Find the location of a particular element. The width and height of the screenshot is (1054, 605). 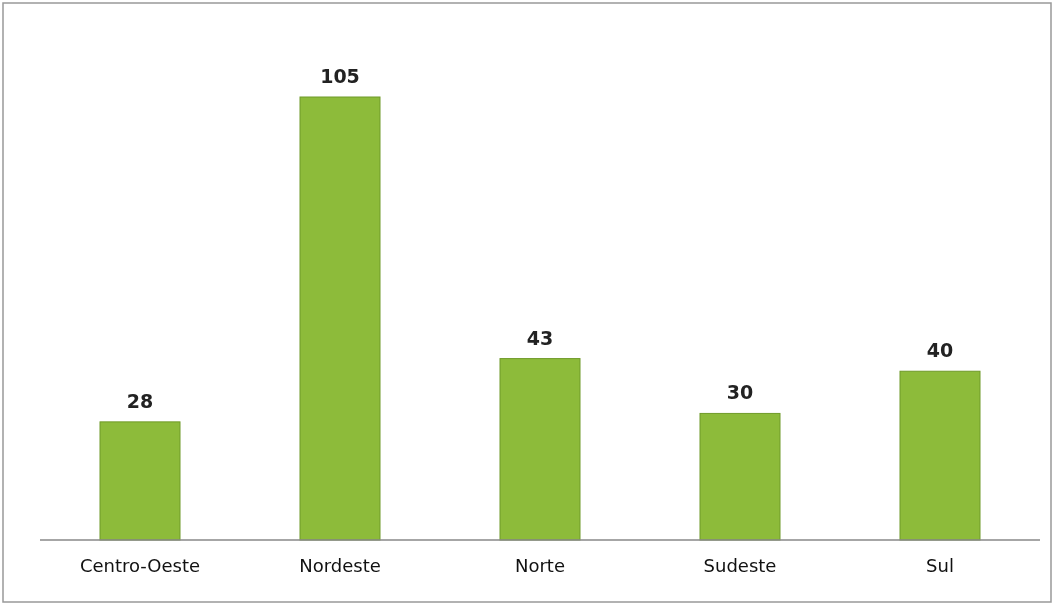

data-label: 28 is located at coordinates (140, 400).